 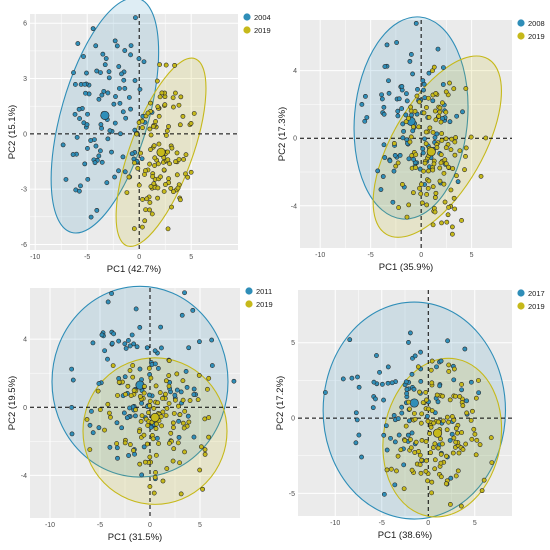 What do you see at coordinates (100, 525) in the screenshot?
I see `x-tick-label: -5` at bounding box center [100, 525].